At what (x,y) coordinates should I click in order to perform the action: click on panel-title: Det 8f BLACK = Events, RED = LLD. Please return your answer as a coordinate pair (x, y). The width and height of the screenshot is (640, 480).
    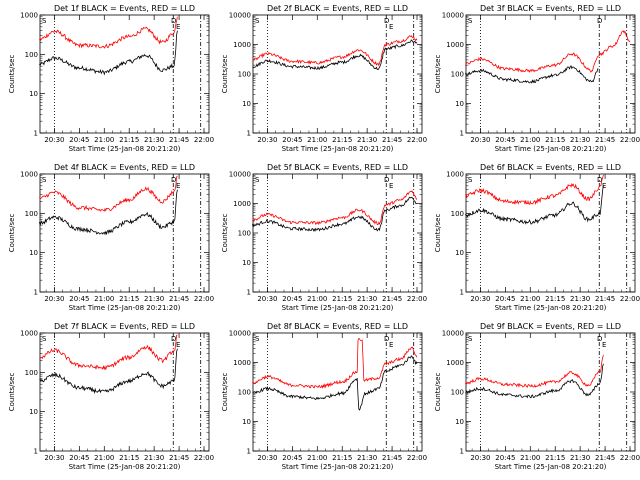
    Looking at the image, I should click on (337, 326).